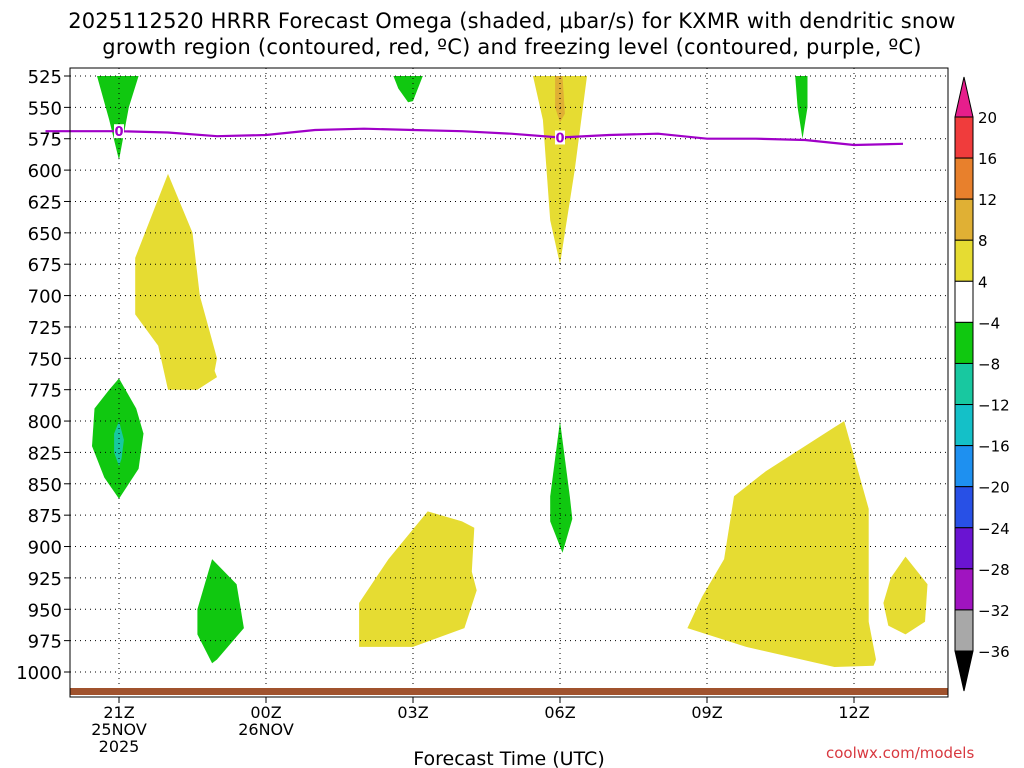  What do you see at coordinates (982, 384) in the screenshot?
I see `omega-colorbar: 20 16 12 8 4 −4 −8 −12 −16 −20 −24 −28 −32 −36` at bounding box center [982, 384].